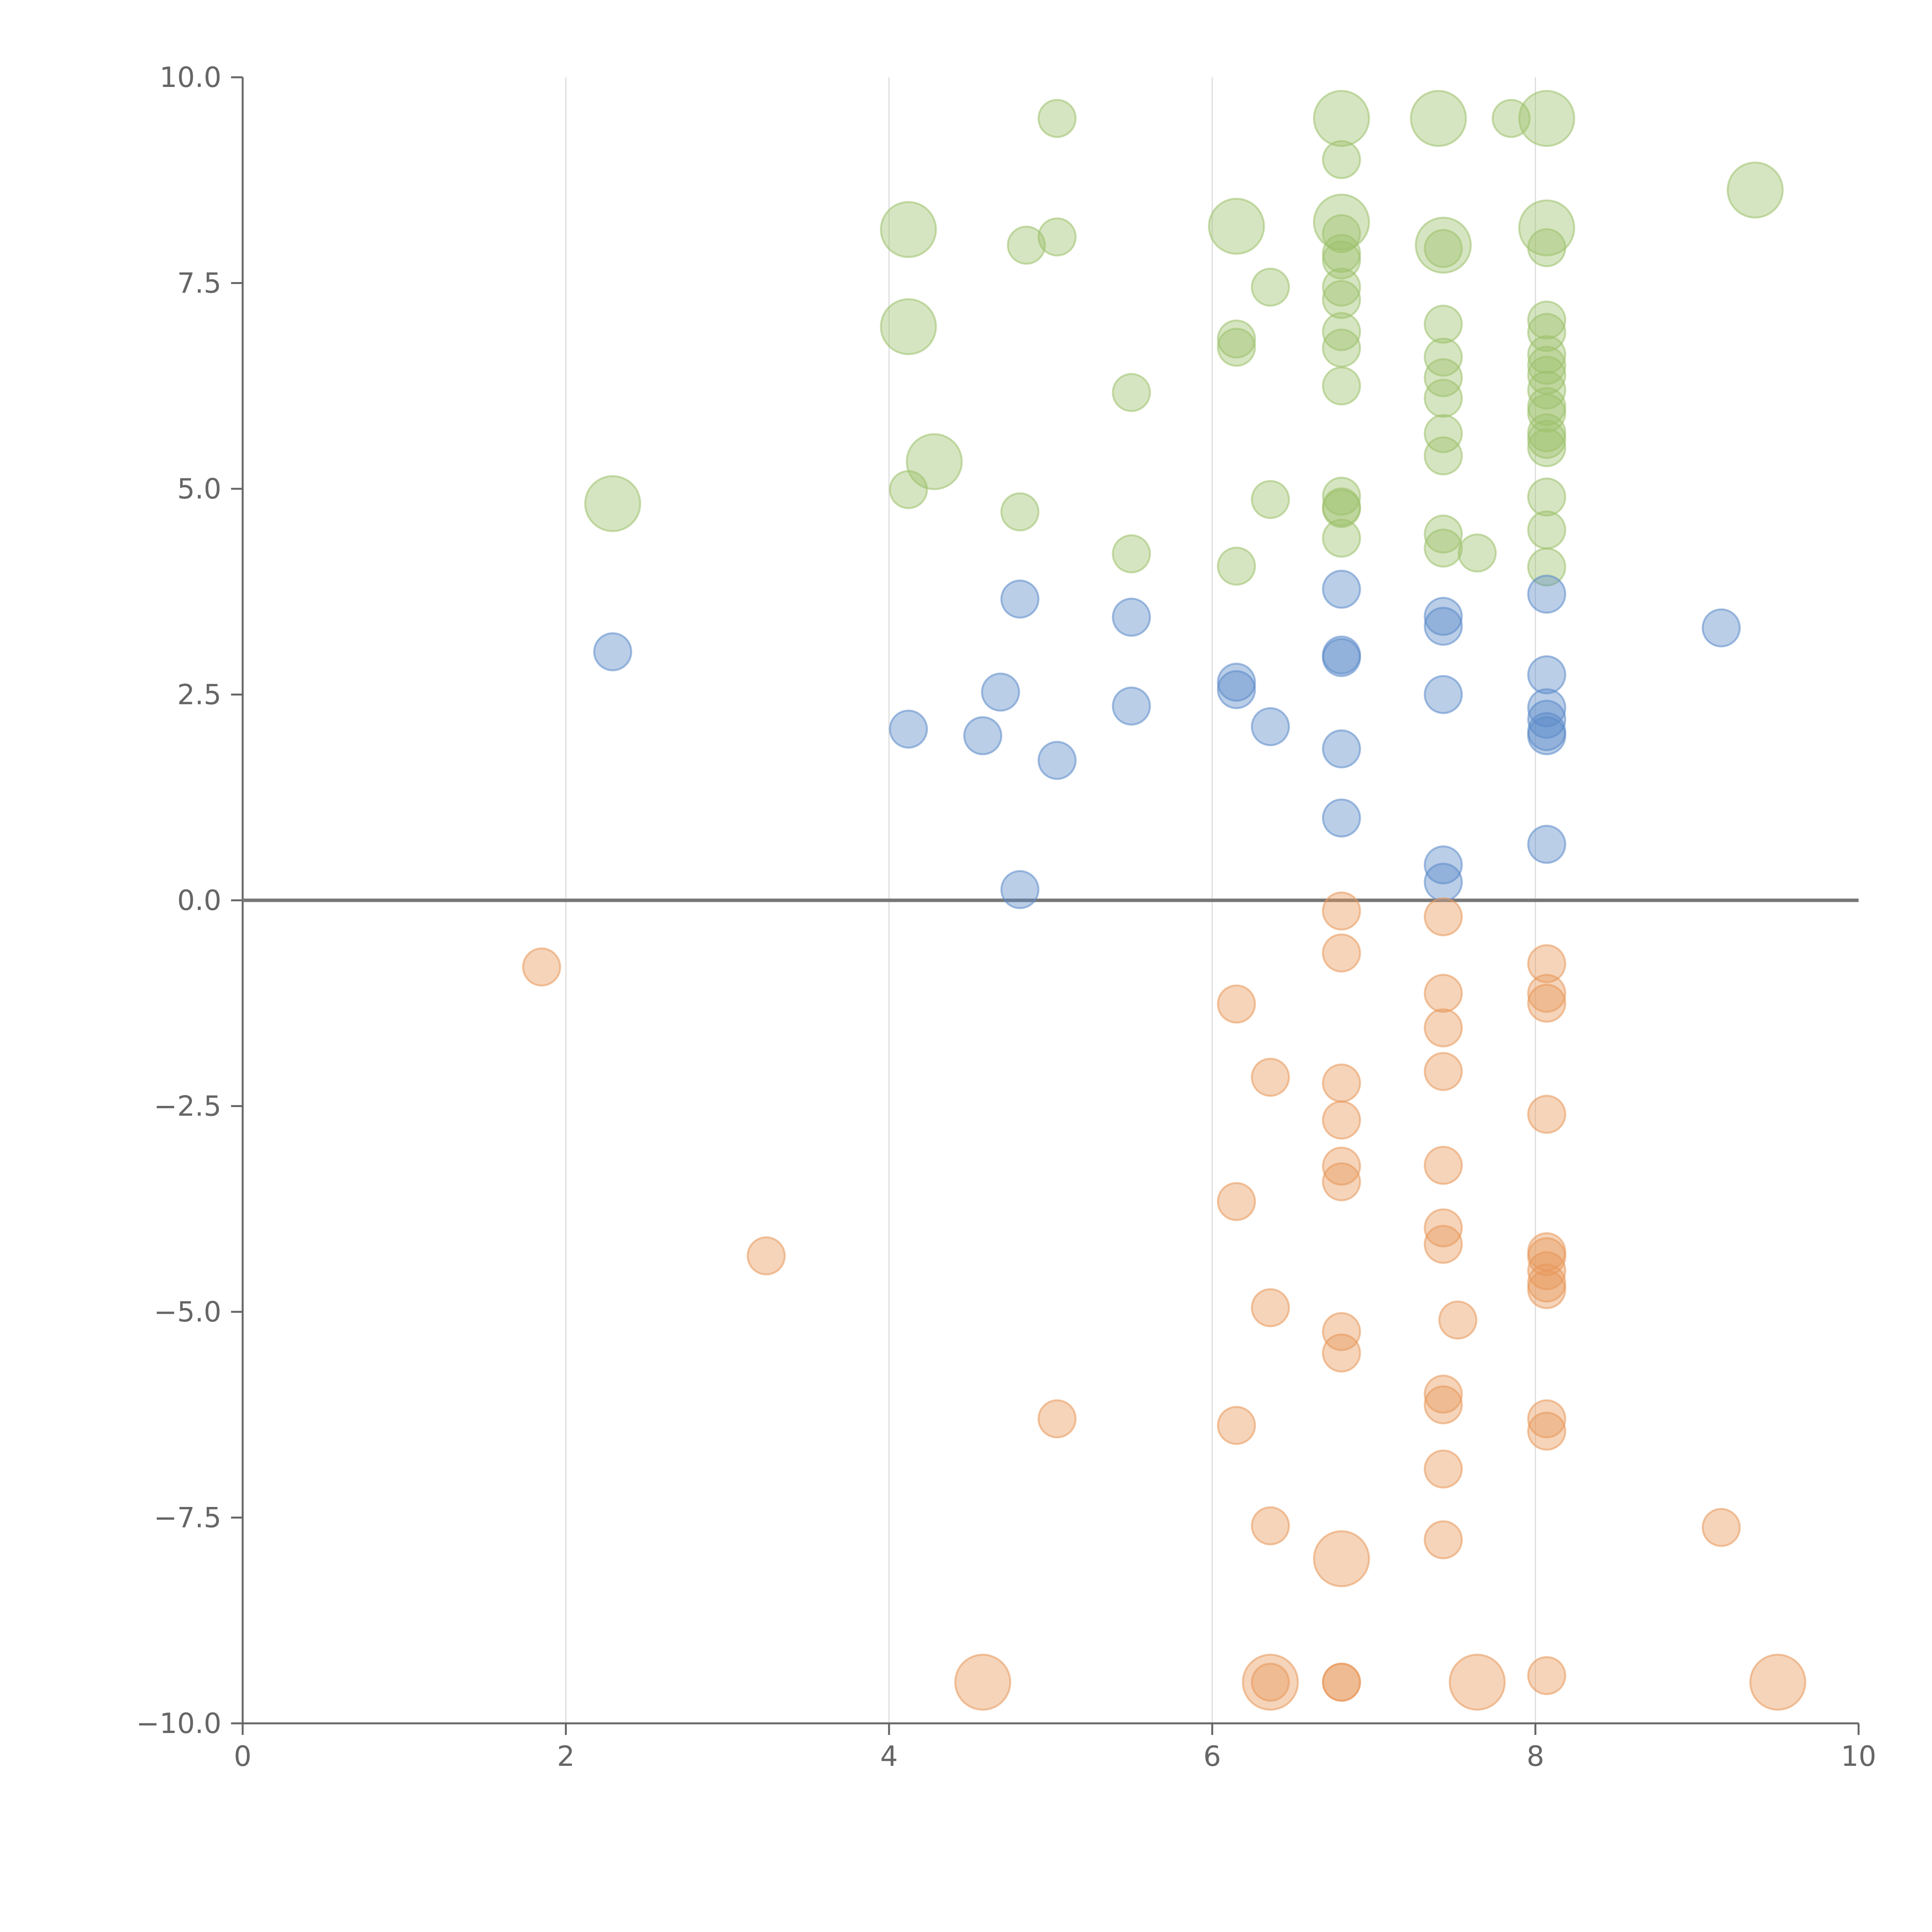  I want to click on y-tick-label: 5.0, so click(199, 489).